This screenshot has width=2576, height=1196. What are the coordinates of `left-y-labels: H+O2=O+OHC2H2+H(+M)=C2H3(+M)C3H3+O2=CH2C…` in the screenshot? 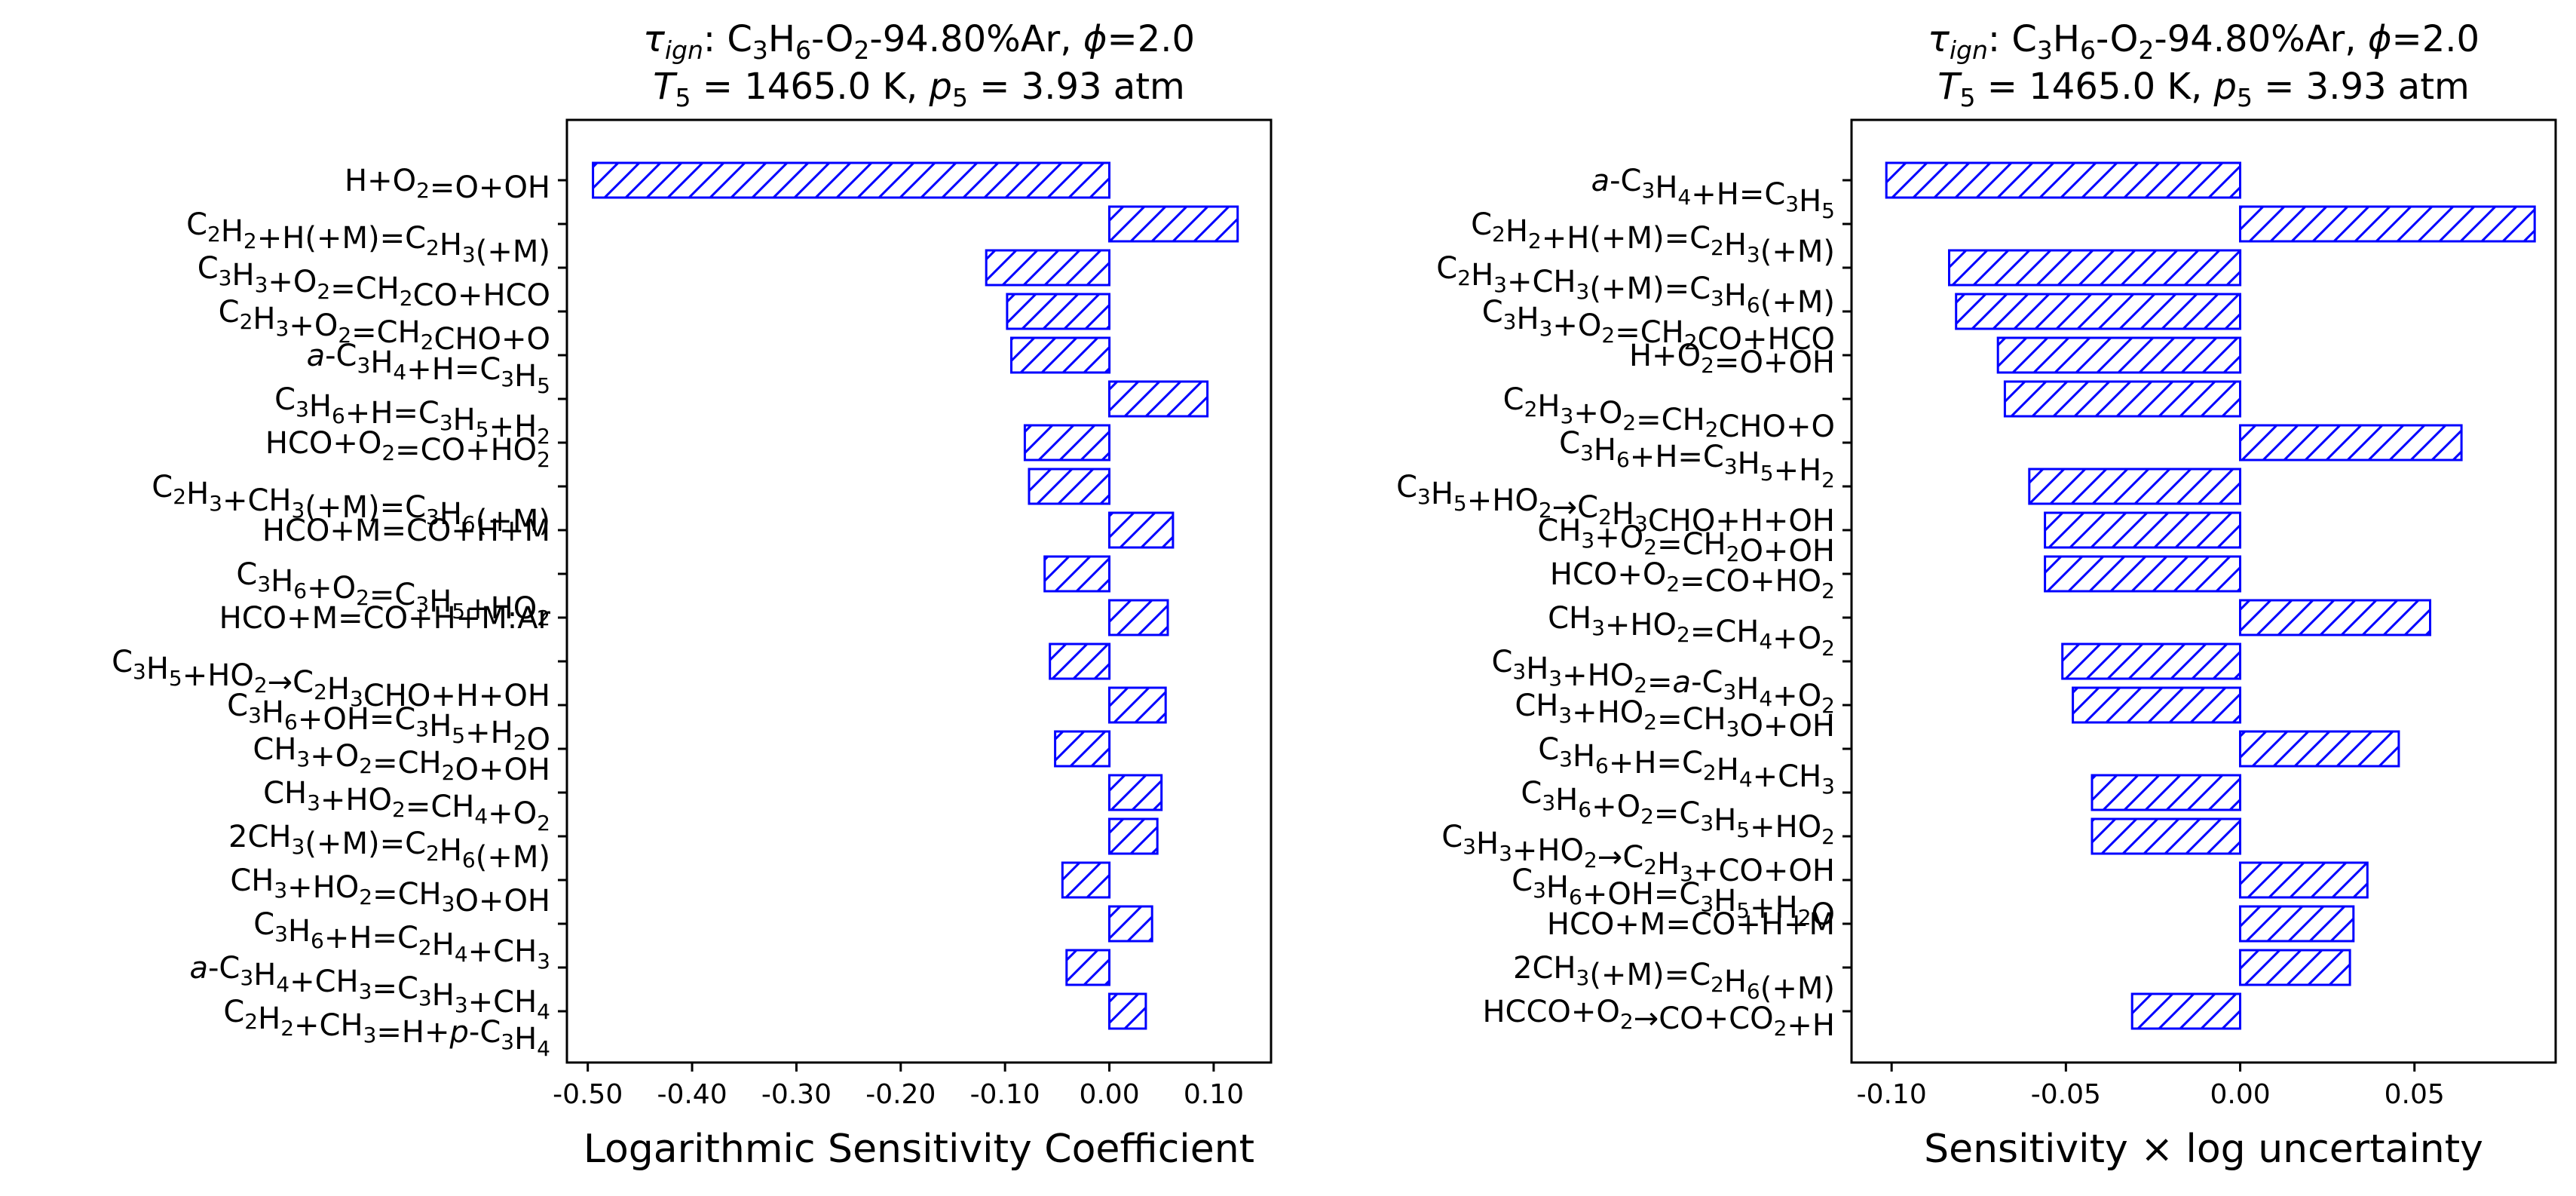 It's located at (339, 612).